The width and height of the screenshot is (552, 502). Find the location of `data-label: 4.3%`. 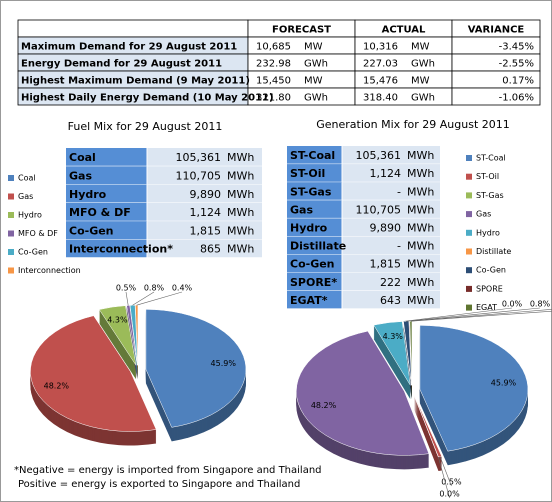

data-label: 4.3% is located at coordinates (393, 336).